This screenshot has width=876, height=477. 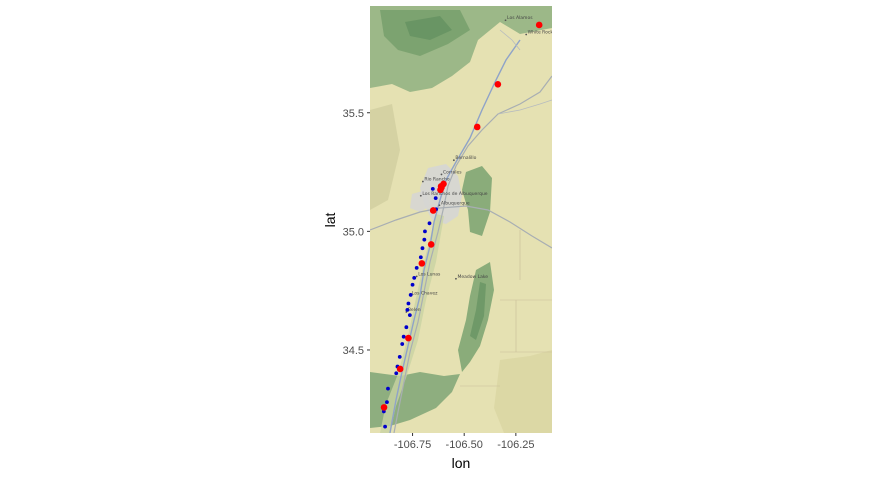 What do you see at coordinates (452, 172) in the screenshot?
I see `place-label: Corrales` at bounding box center [452, 172].